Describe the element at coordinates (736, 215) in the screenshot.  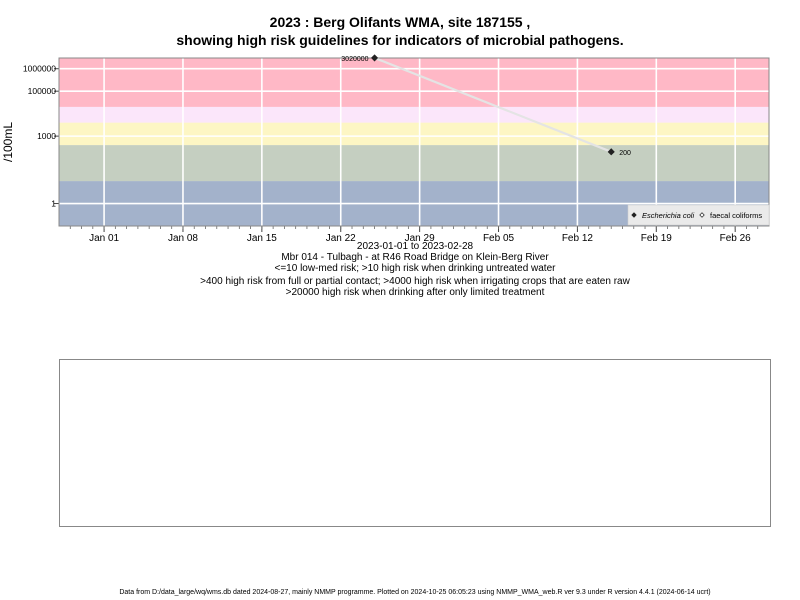
I see `legend-label-1: faecal coliforms` at that location.